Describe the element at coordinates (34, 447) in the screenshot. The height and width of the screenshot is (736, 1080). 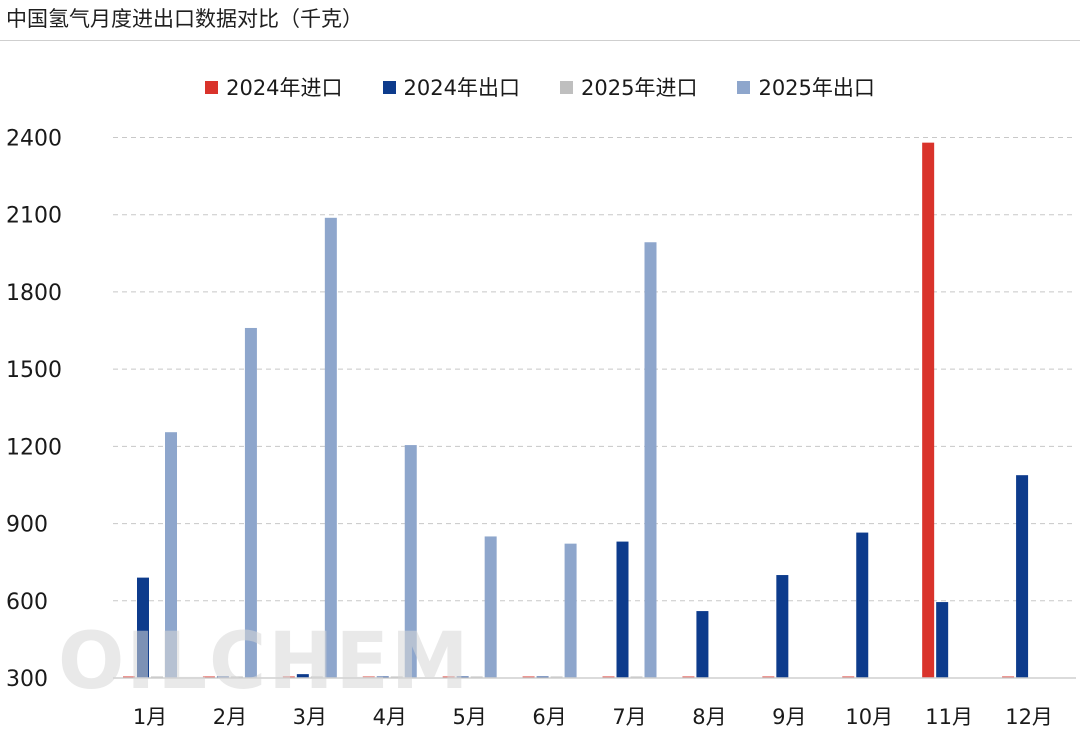
I see `y-tick-label: 1200` at that location.